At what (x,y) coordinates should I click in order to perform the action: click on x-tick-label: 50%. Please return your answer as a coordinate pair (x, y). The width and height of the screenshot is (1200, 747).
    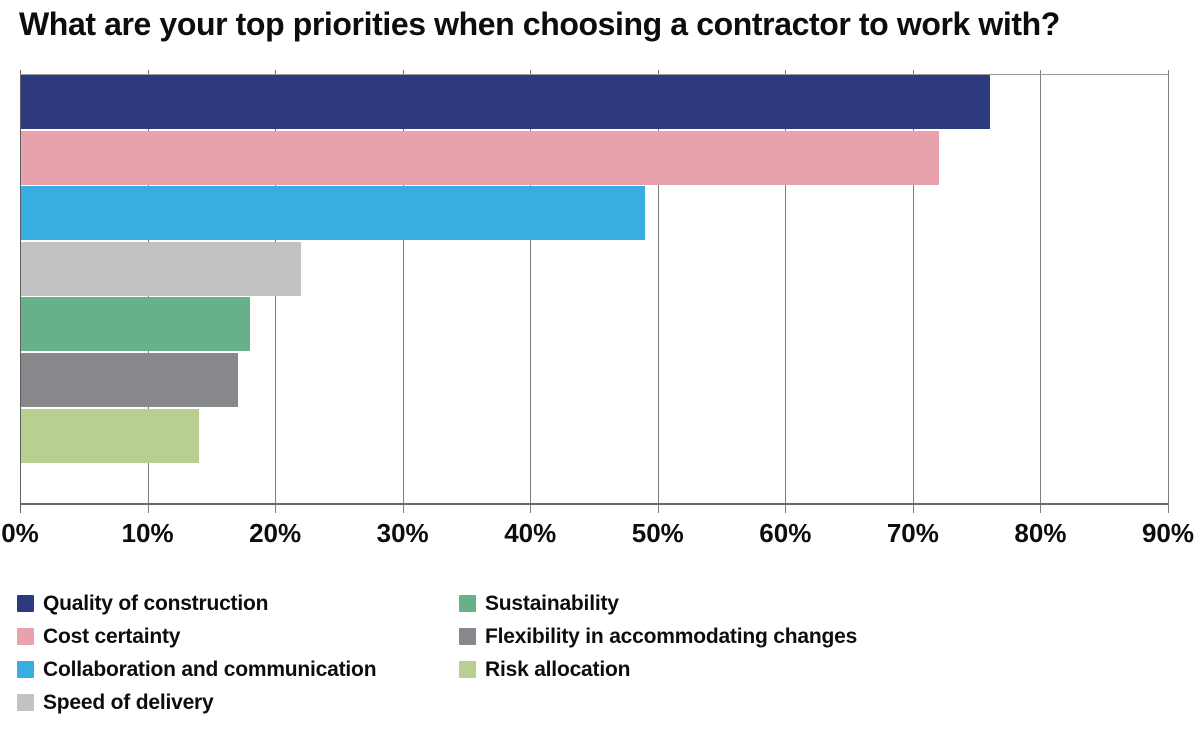
    Looking at the image, I should click on (657, 533).